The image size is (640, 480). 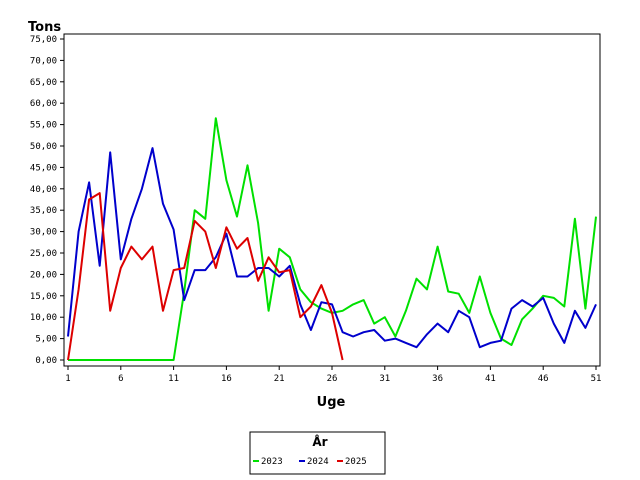 What do you see at coordinates (43, 275) in the screenshot?
I see `y-tick-label: 20,00` at bounding box center [43, 275].